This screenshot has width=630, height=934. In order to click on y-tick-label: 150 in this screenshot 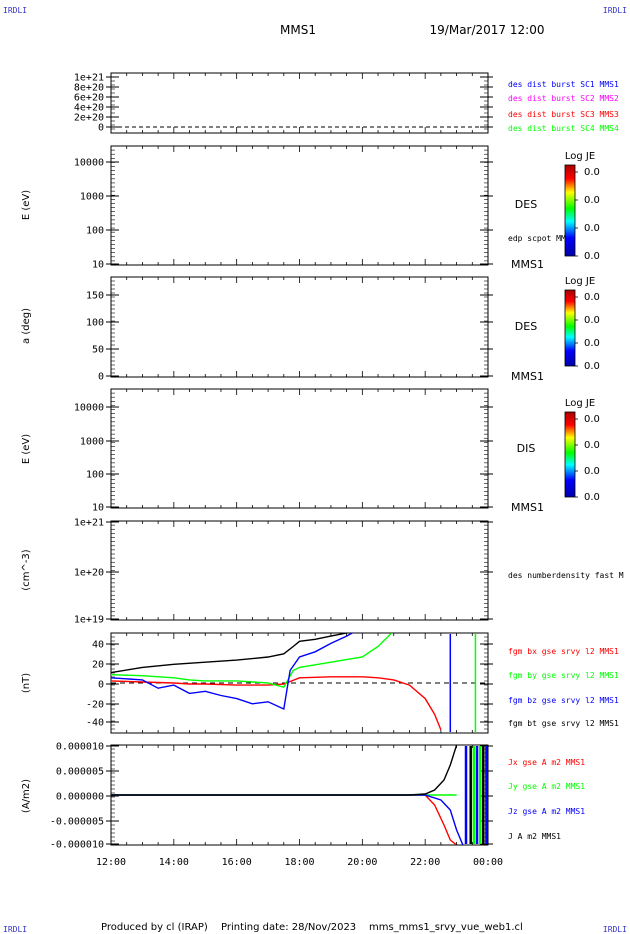, I will do `click(95, 296)`.